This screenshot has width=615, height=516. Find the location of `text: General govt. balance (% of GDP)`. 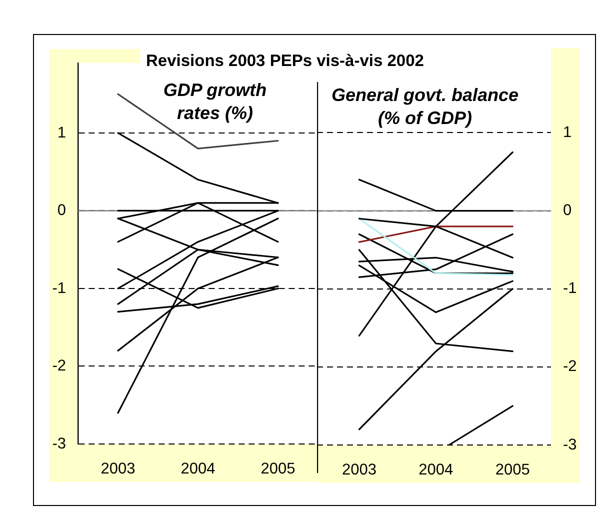

text: General govt. balance (% of GDP) is located at coordinates (425, 107).